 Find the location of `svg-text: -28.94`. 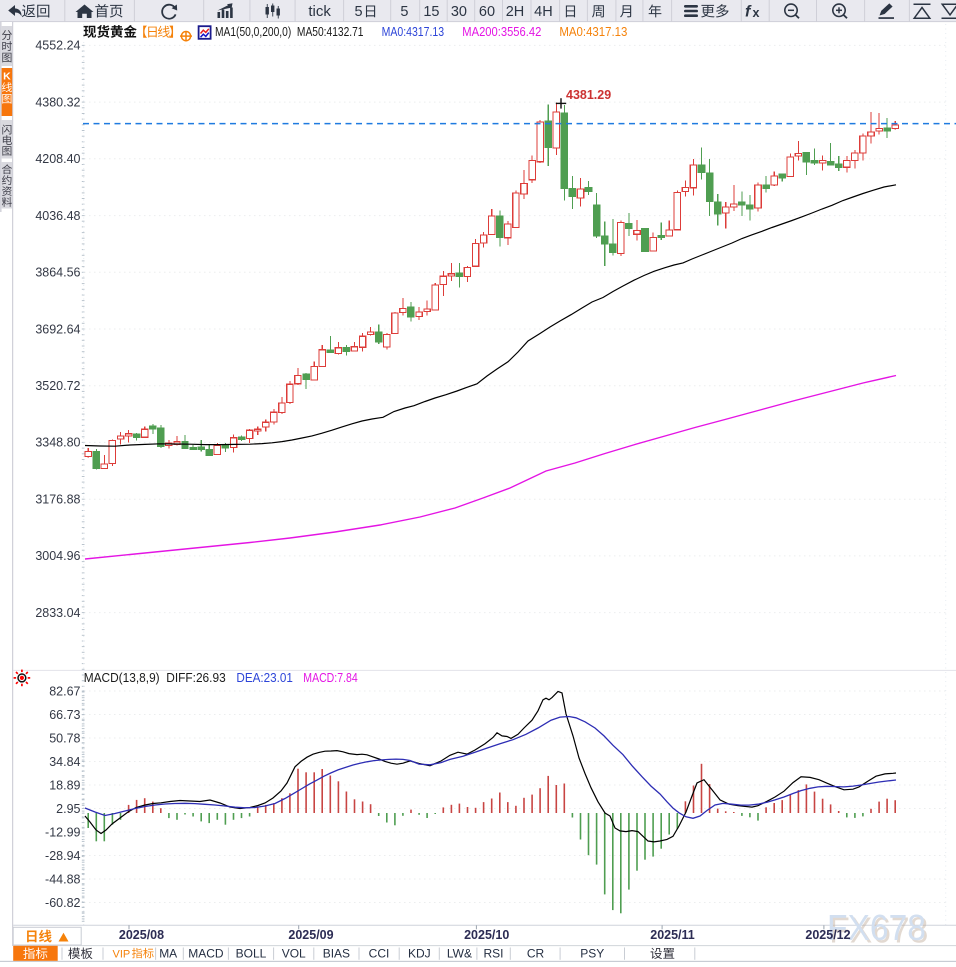

svg-text: -28.94 is located at coordinates (62, 856).